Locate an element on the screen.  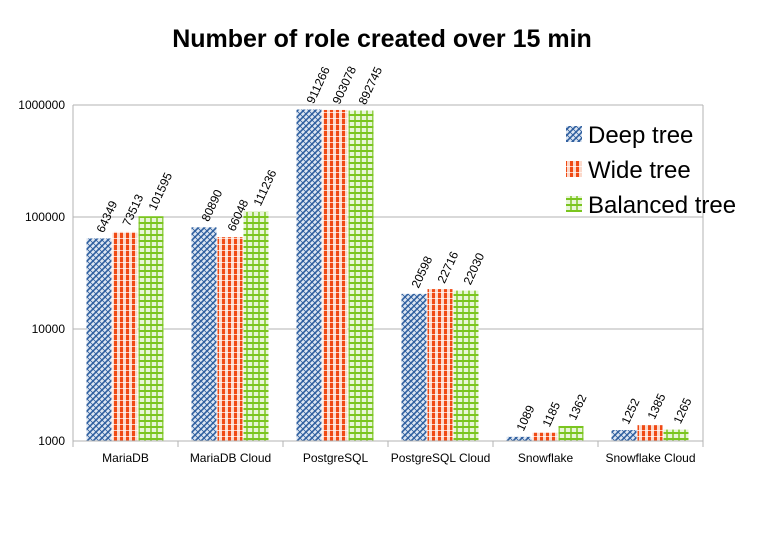
legend-label: Deep tree is located at coordinates (640, 135).